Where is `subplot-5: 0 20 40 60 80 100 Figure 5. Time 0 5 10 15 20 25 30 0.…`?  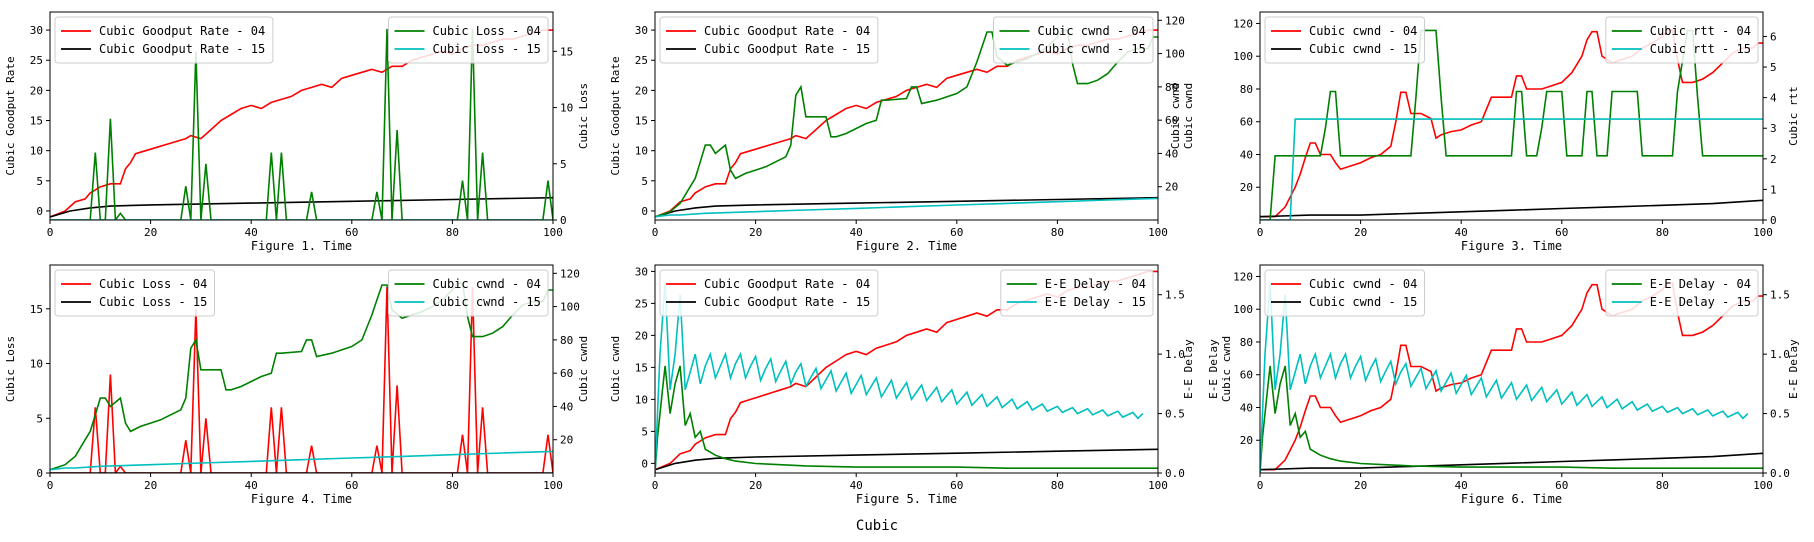 subplot-5: 0 20 40 60 80 100 Figure 5. Time 0 5 10 15 20 25 30 0.… is located at coordinates (902, 385).